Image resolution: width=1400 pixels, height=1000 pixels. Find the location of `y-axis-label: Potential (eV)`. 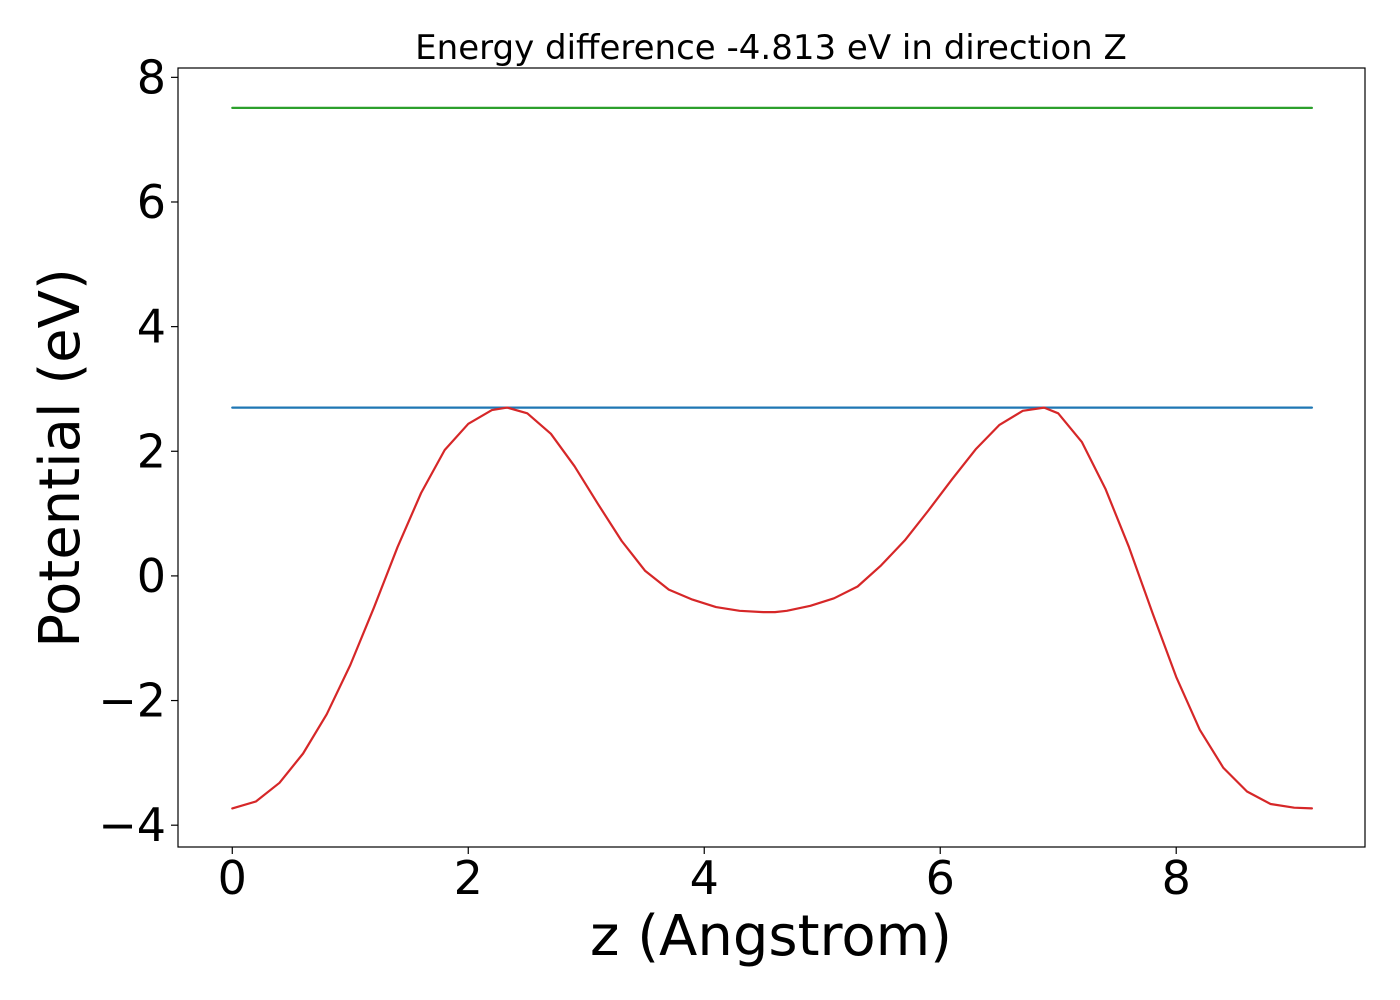

y-axis-label: Potential (eV) is located at coordinates (60, 458).